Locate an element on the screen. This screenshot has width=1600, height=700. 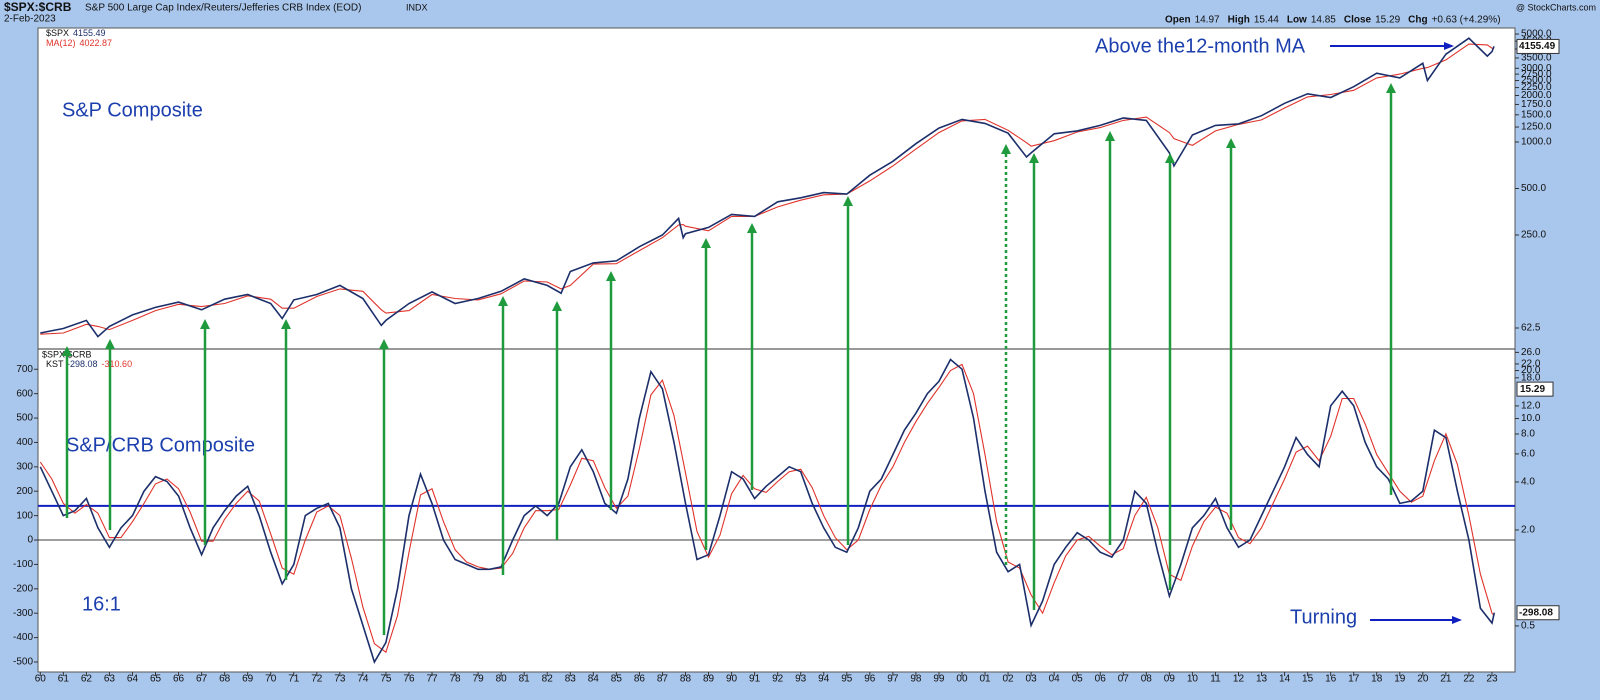
y-tick-label: 1750.0 is located at coordinates (1536, 104).